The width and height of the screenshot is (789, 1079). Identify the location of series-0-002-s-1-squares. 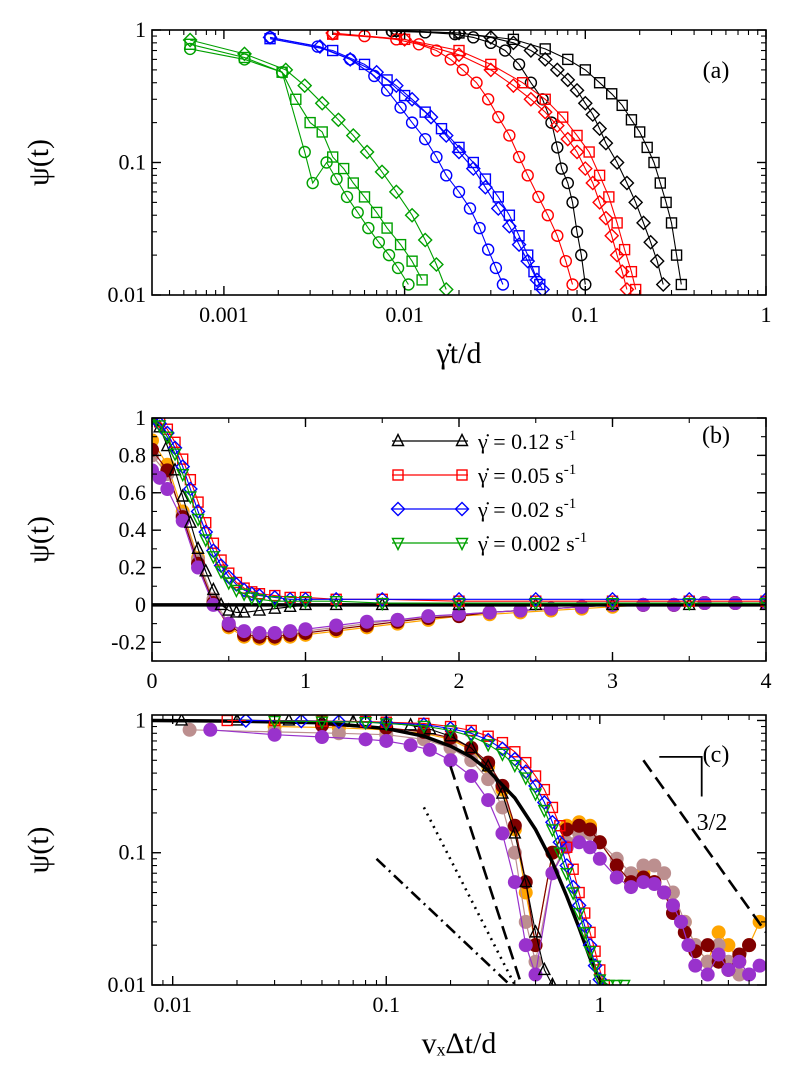
(306, 162).